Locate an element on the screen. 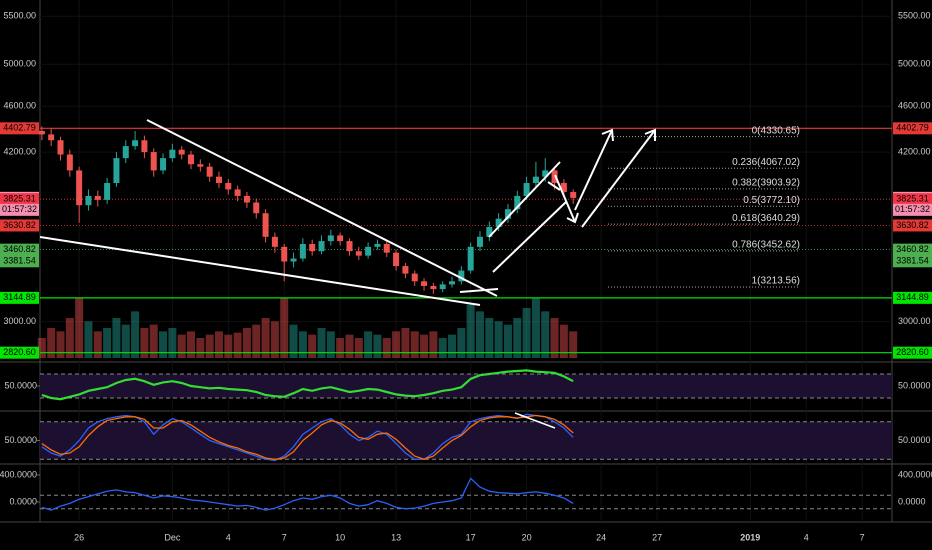  indicator-band is located at coordinates (466, 386).